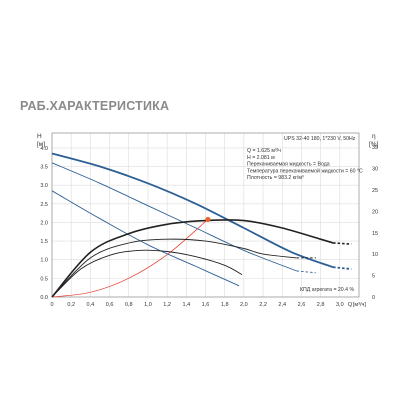  Describe the element at coordinates (44, 261) in the screenshot. I see `y-left-tick-label: 1.0` at that location.